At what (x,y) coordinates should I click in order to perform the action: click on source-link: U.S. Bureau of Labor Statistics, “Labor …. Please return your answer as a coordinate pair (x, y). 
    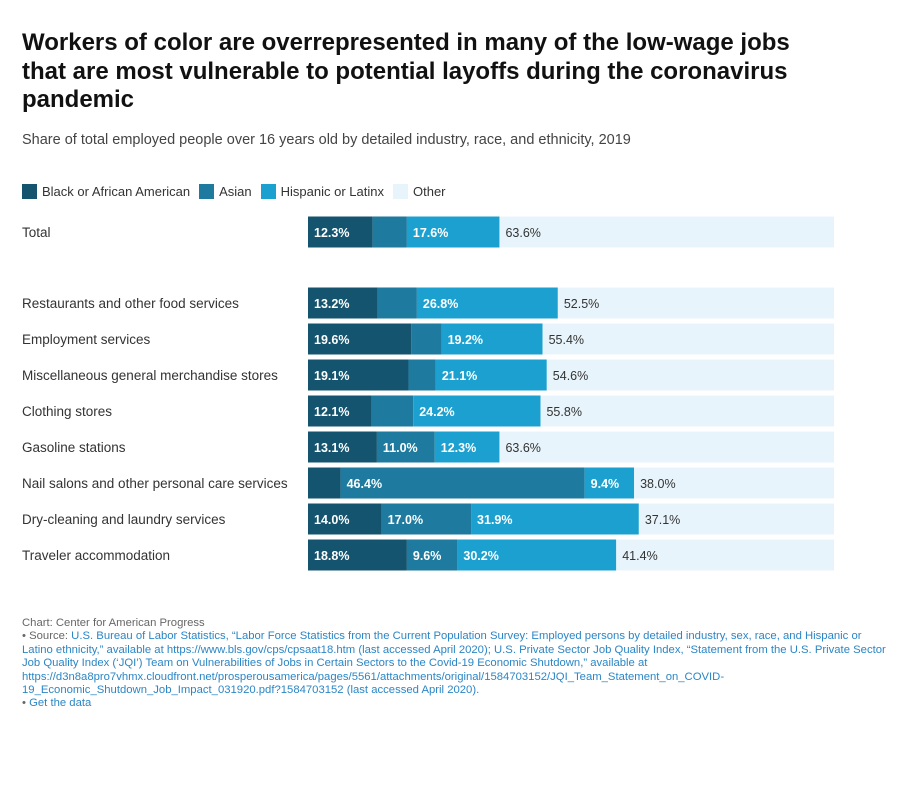
    Looking at the image, I should click on (454, 663).